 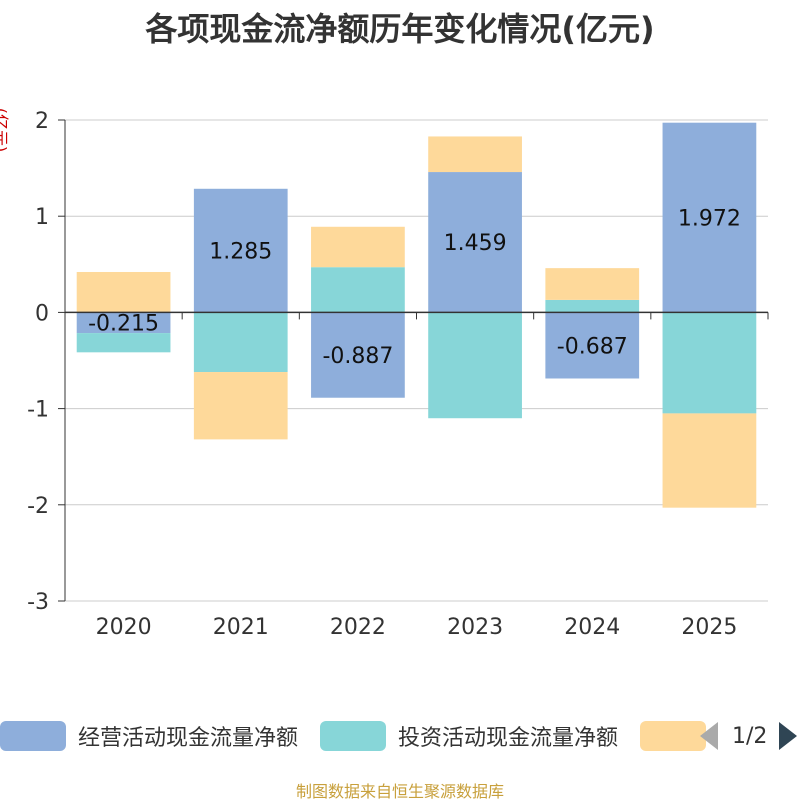 What do you see at coordinates (508, 738) in the screenshot?
I see `legend-label-investing: 投资活动现金流量净额` at bounding box center [508, 738].